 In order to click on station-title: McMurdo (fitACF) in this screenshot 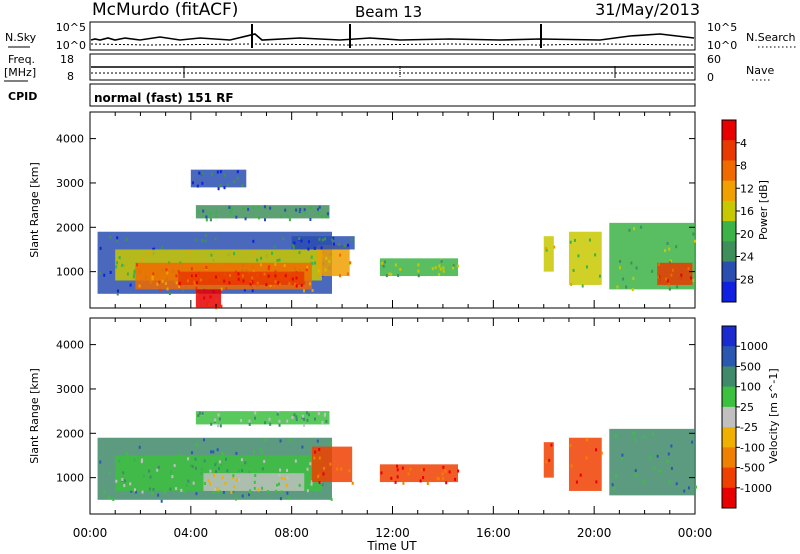, I will do `click(165, 10)`.